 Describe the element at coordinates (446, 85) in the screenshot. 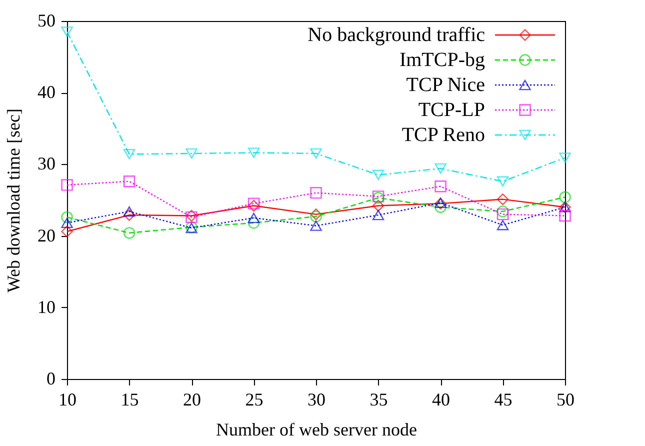

I see `legend-label: TCP Nice` at that location.